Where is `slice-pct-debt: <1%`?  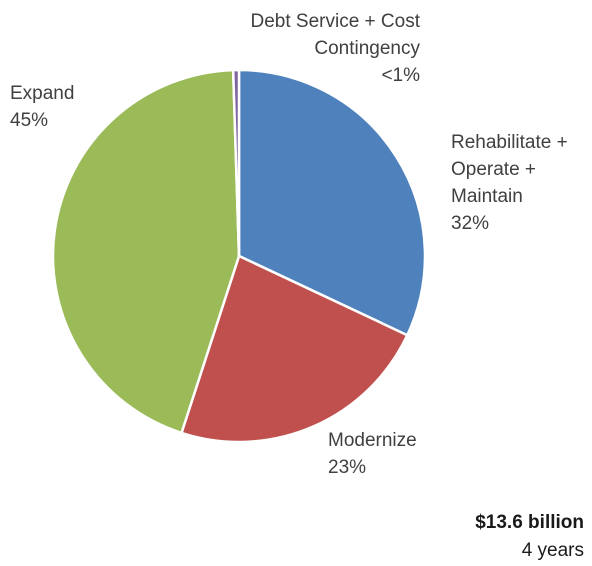
slice-pct-debt: <1% is located at coordinates (400, 75).